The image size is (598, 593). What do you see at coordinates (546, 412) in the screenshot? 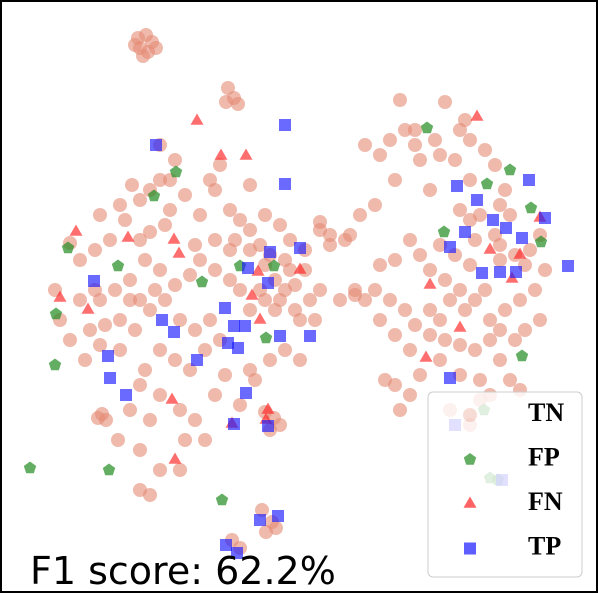
I see `legend-label: TN` at bounding box center [546, 412].